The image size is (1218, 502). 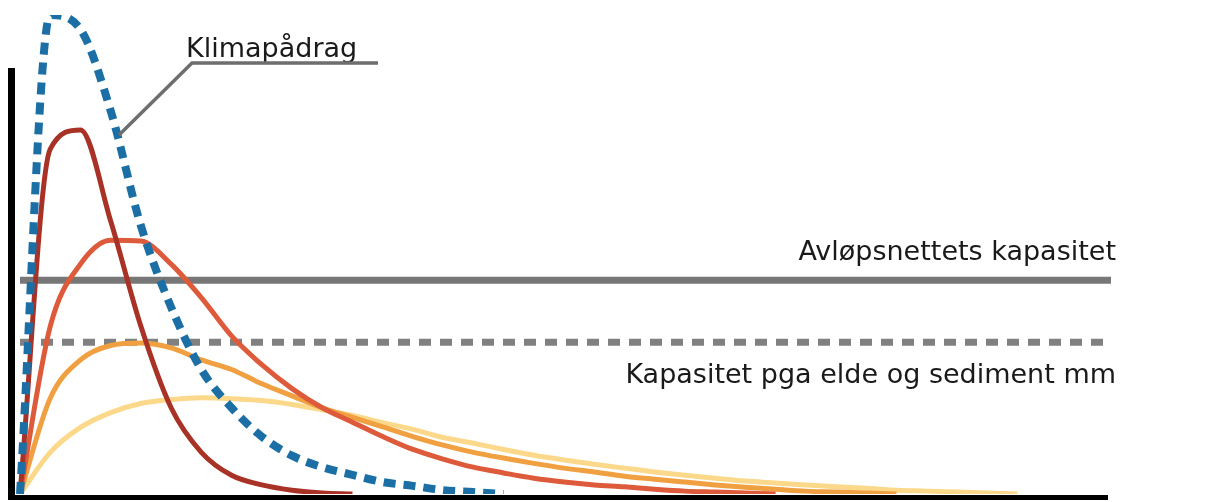 What do you see at coordinates (272, 47) in the screenshot?
I see `annotation: Klimapådrag` at bounding box center [272, 47].